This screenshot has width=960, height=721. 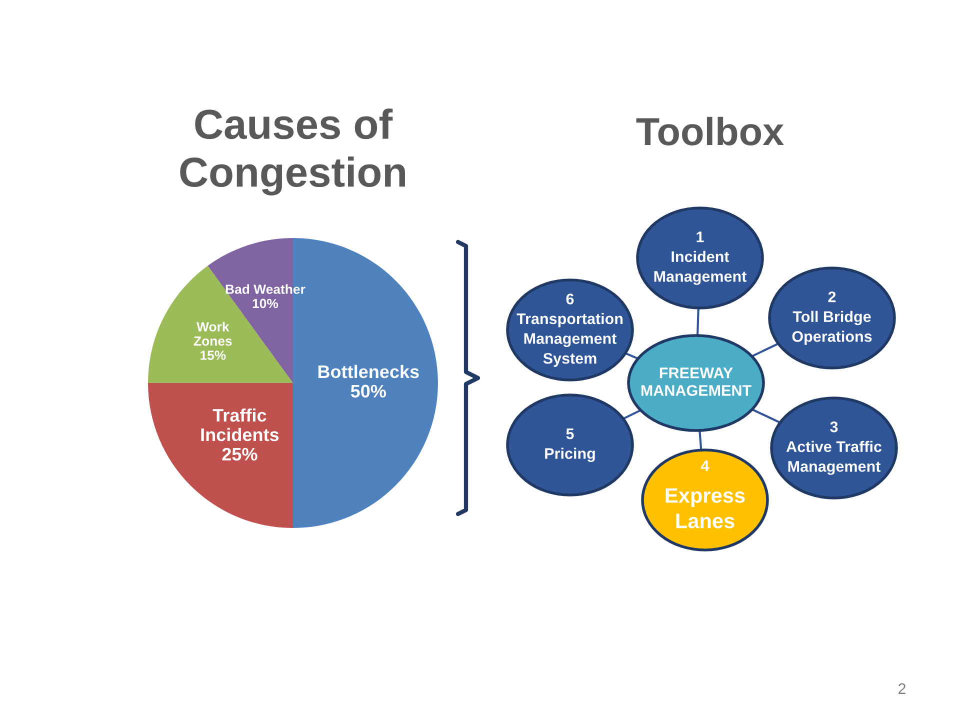 I want to click on data-label: 25%, so click(x=240, y=454).